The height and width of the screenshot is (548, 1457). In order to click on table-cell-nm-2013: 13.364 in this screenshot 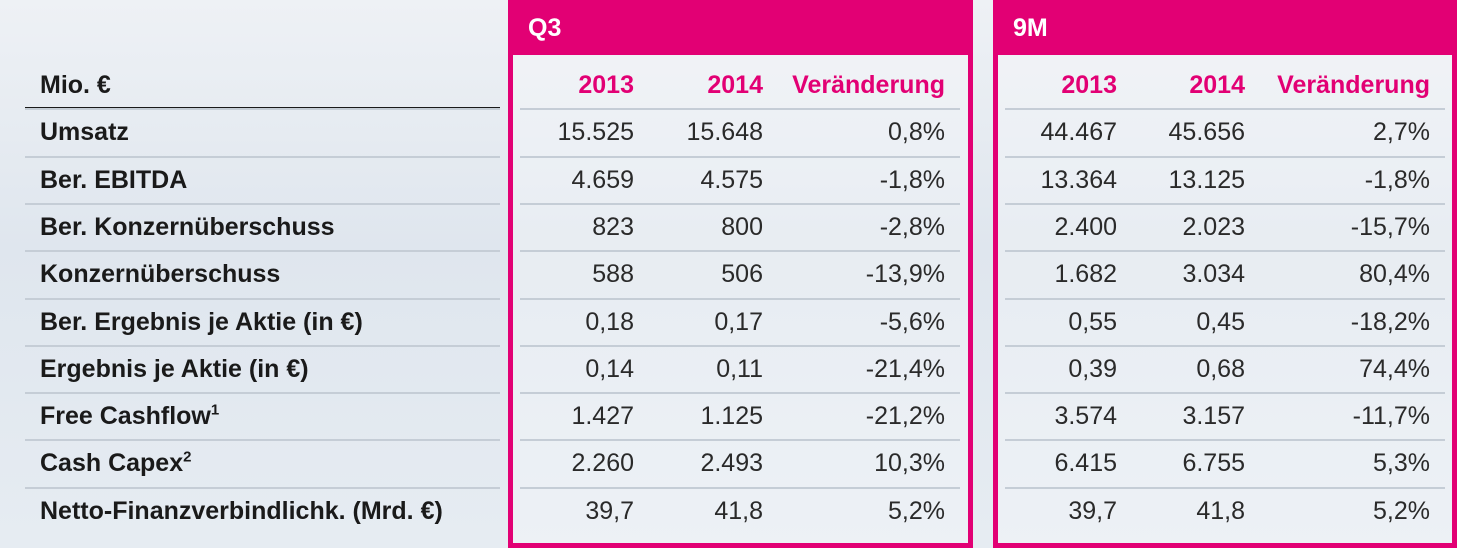, I will do `click(1078, 179)`.